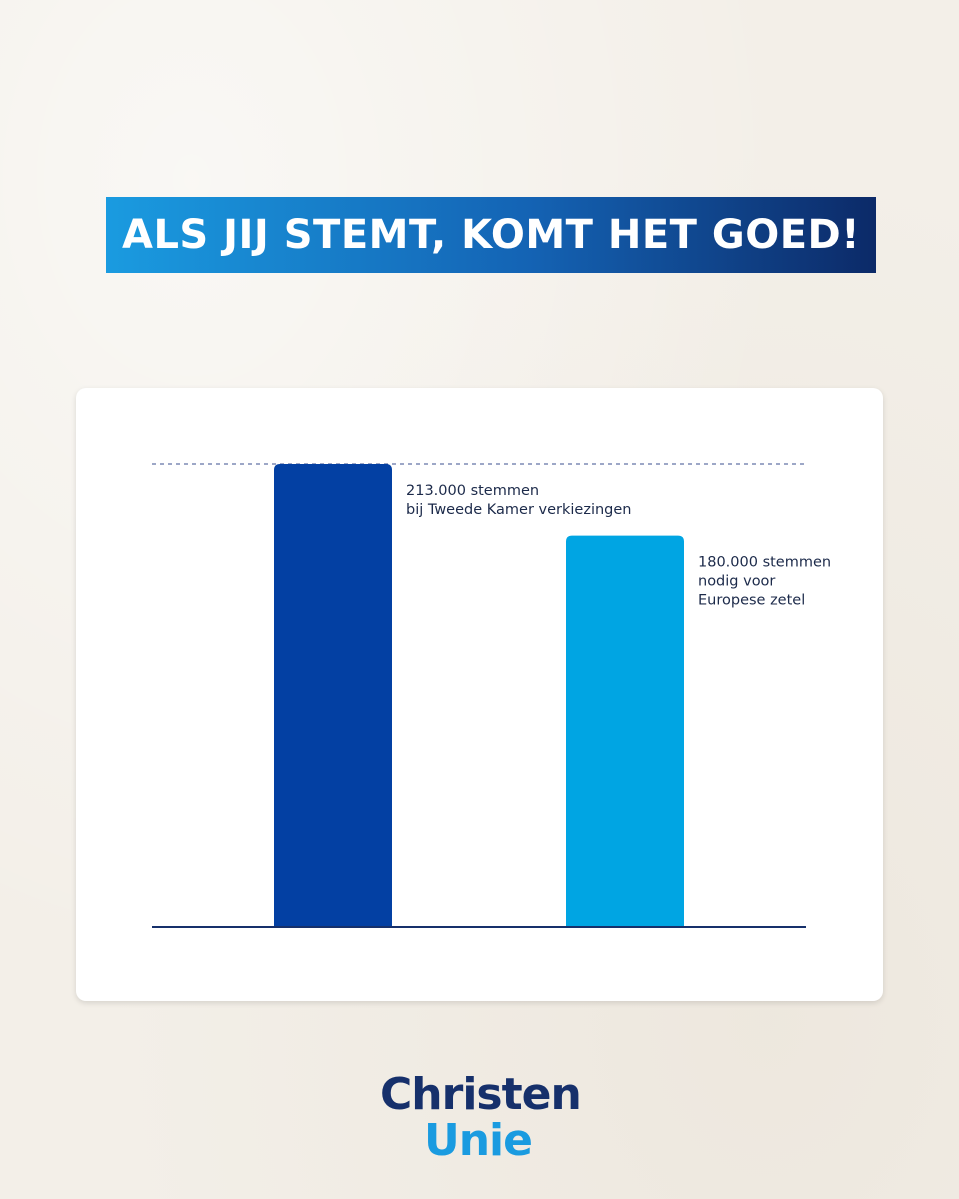 Image resolution: width=959 pixels, height=1199 pixels. Describe the element at coordinates (736, 582) in the screenshot. I see `bar-2-label-line-2: nodig voor` at that location.